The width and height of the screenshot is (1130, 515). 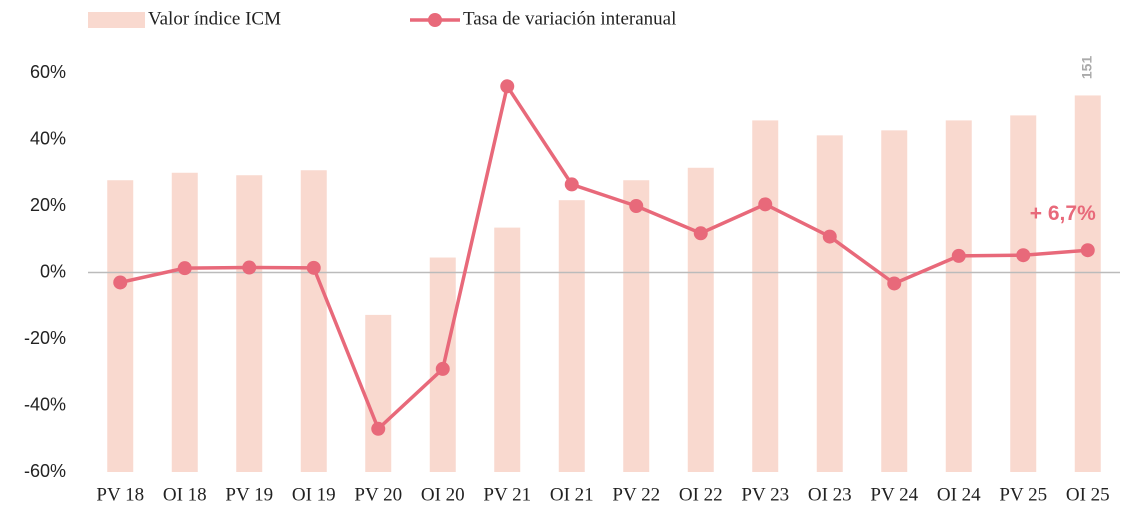 I want to click on y-tick-label: 20%, so click(x=48, y=205).